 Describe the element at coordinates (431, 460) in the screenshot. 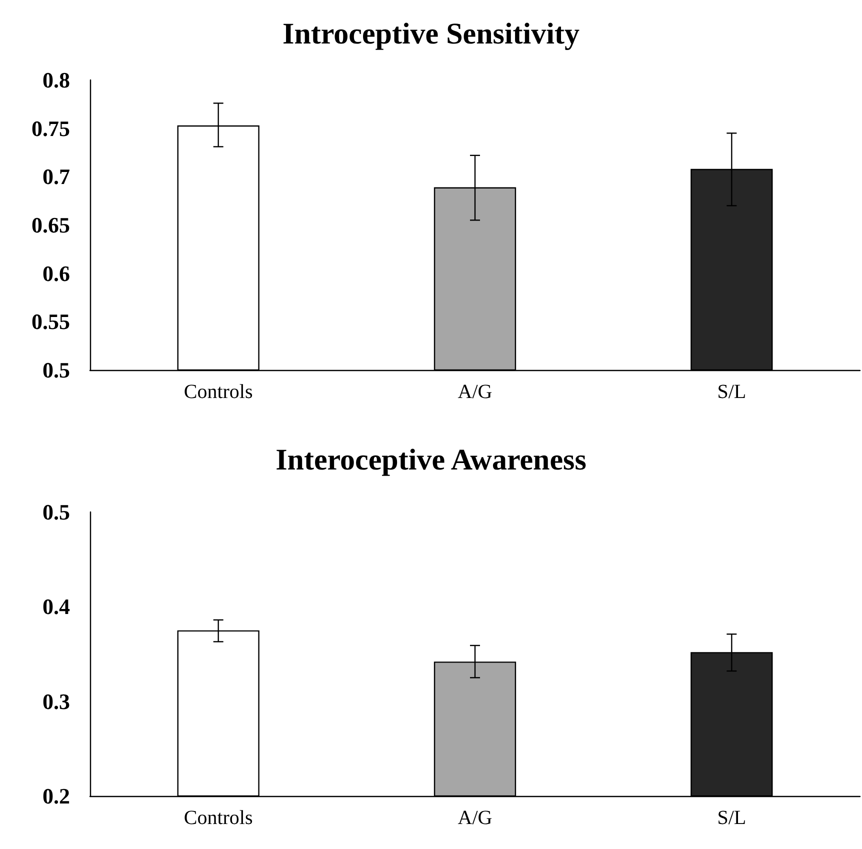

I see `chart-title: Interoceptive Awareness` at that location.